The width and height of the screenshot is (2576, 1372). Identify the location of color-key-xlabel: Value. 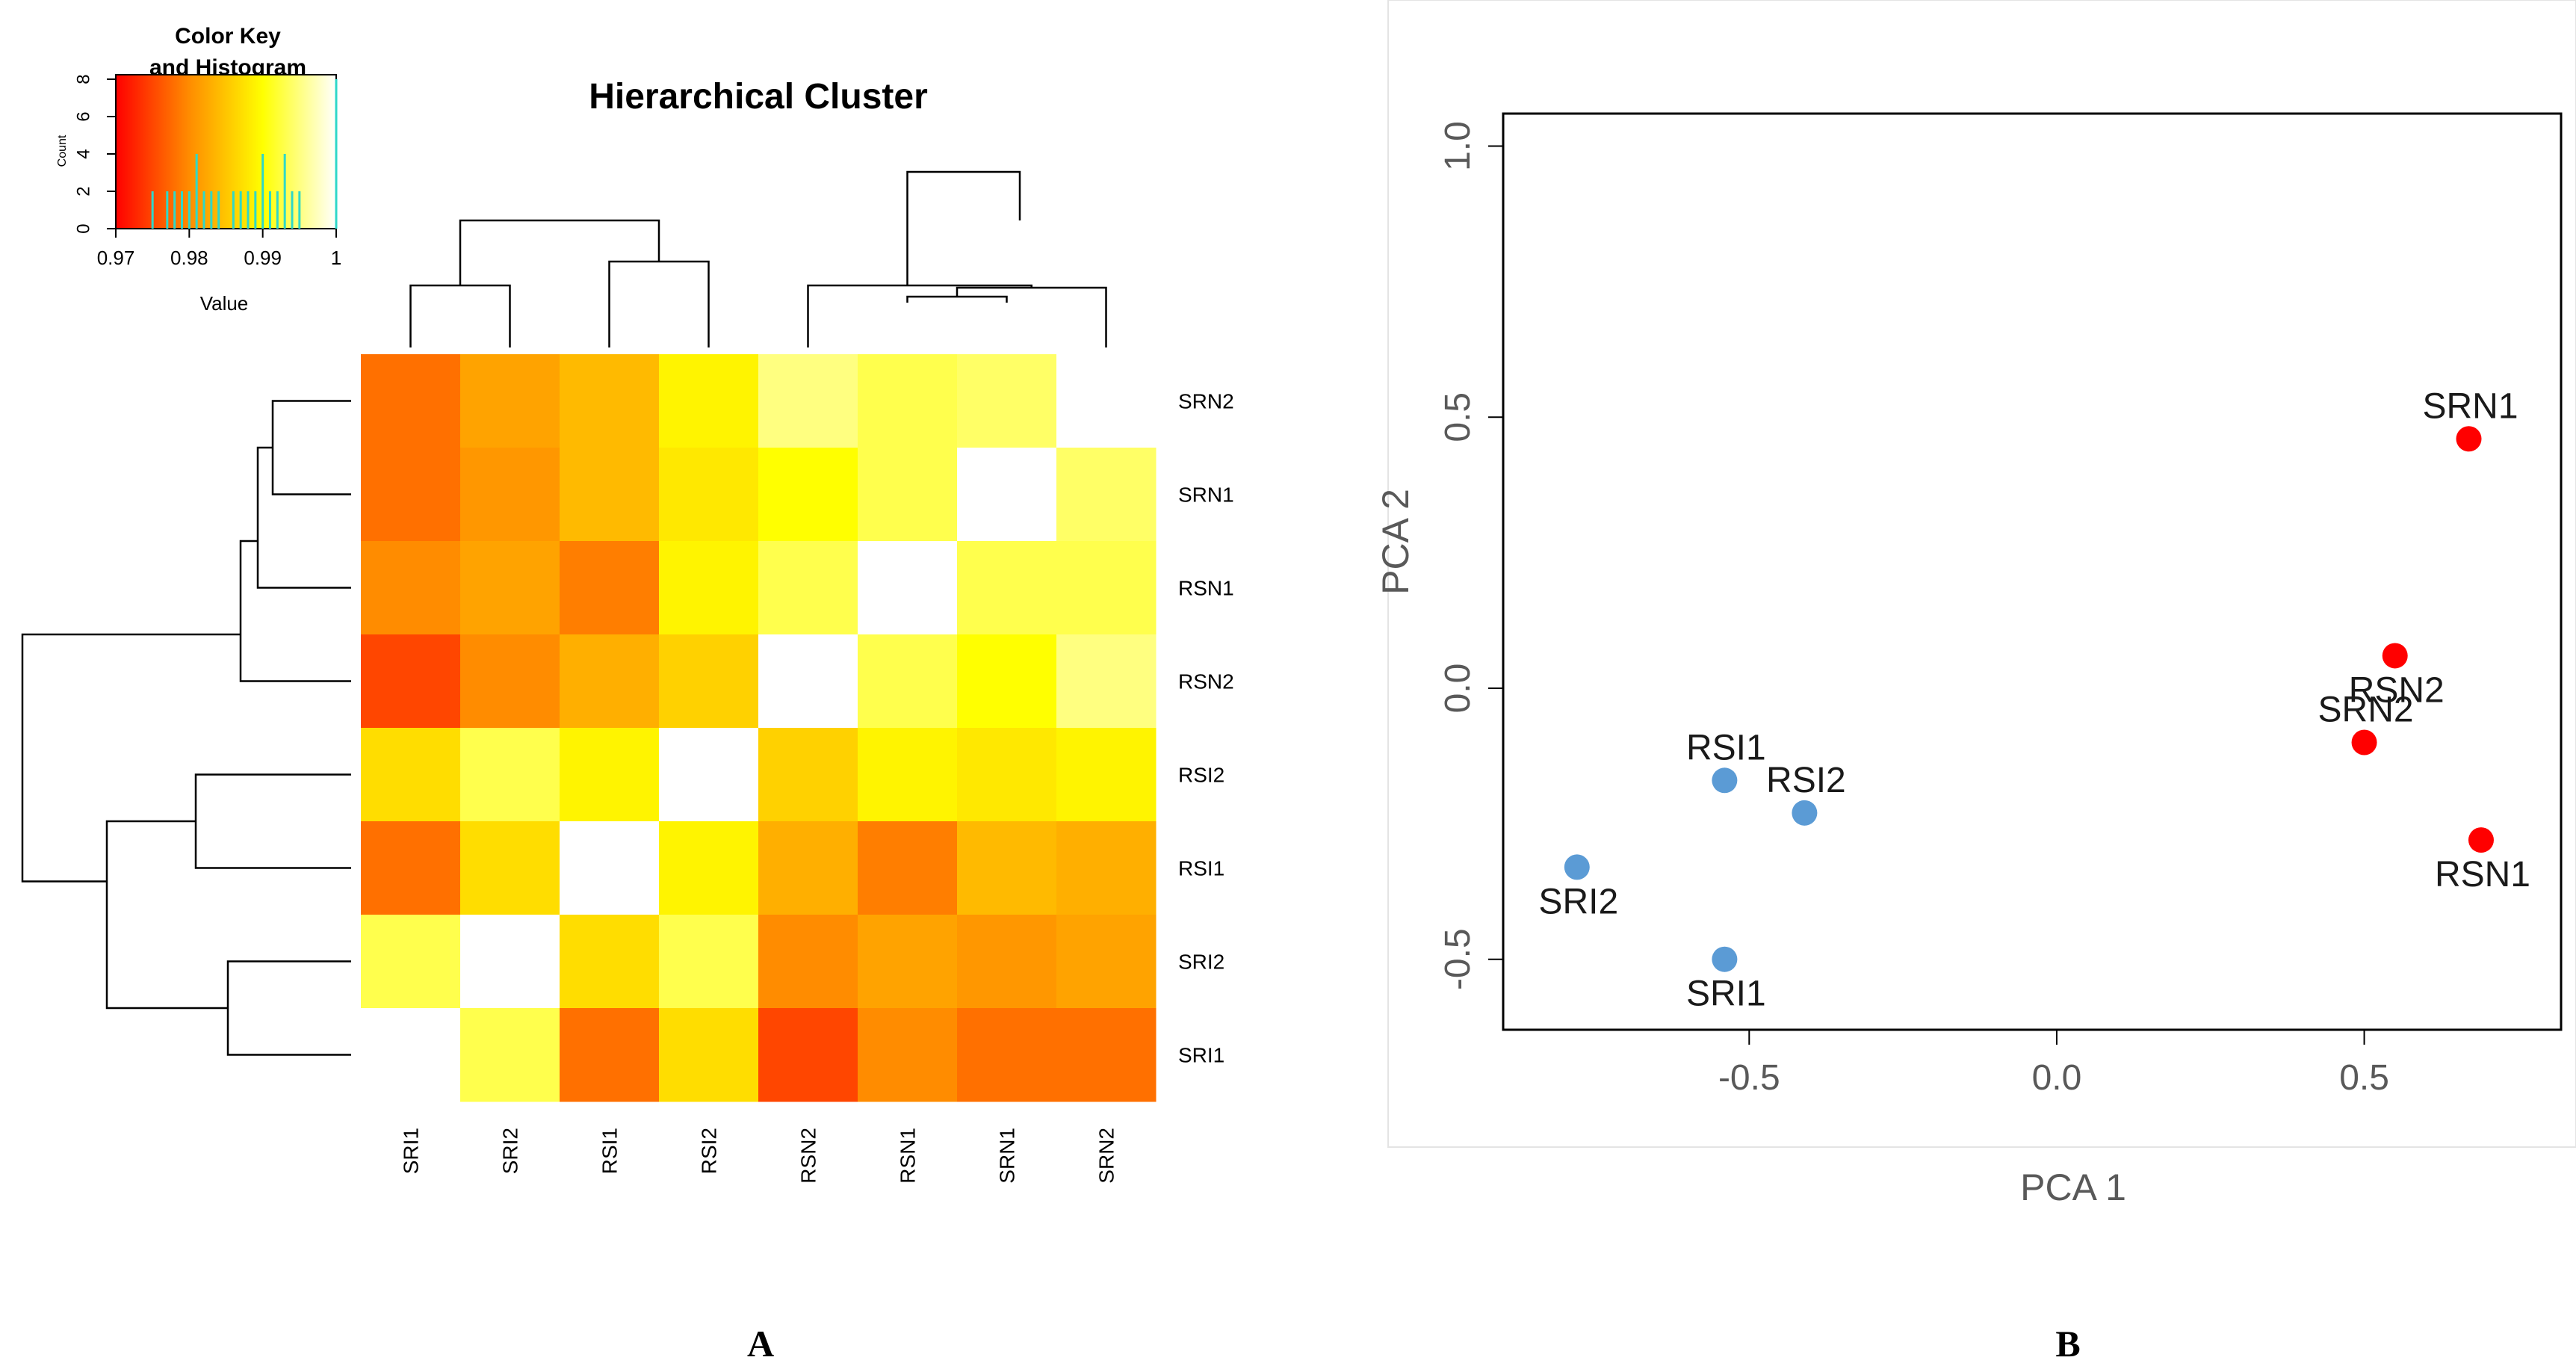
(224, 303).